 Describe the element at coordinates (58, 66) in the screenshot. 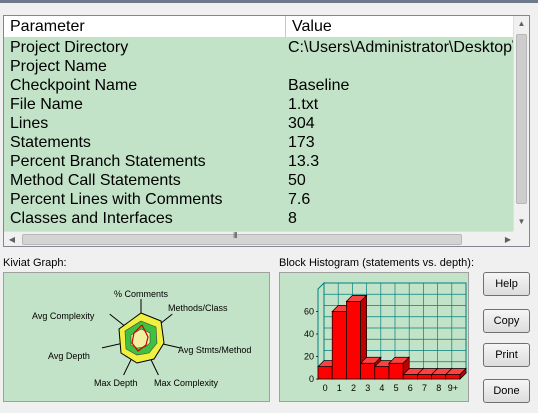

I see `parameter-cell: Project Name` at that location.